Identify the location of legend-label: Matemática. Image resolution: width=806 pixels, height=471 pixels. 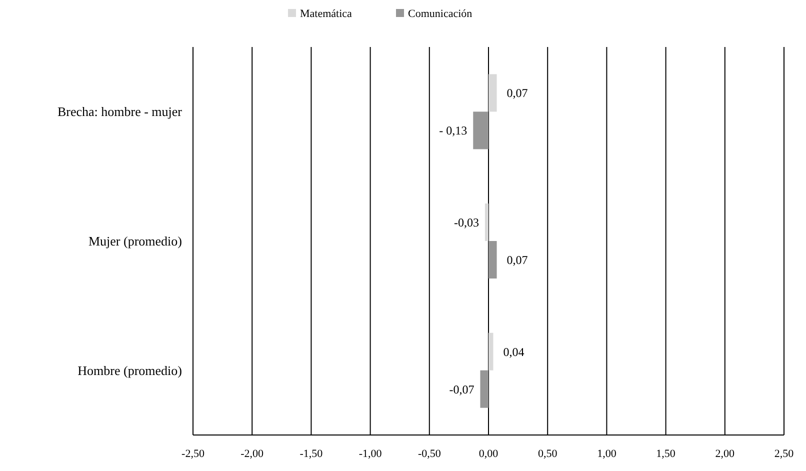
(326, 14).